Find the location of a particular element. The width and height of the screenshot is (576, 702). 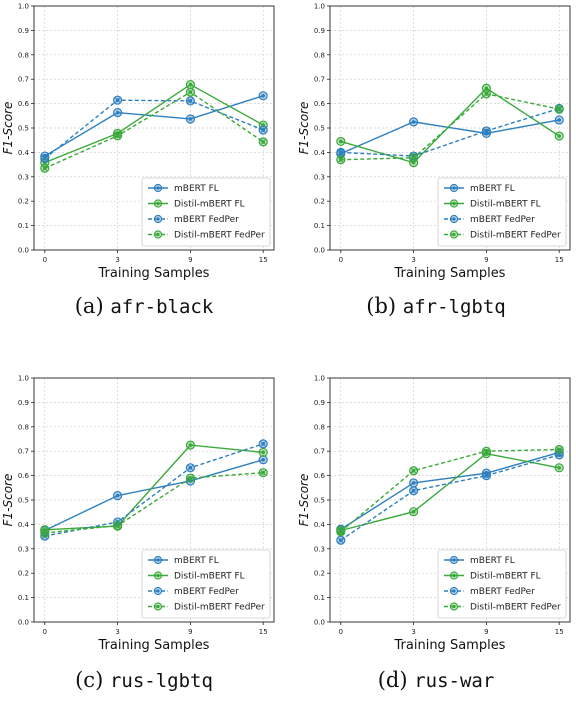

caption-dataset: rus-lgbtq is located at coordinates (161, 681).